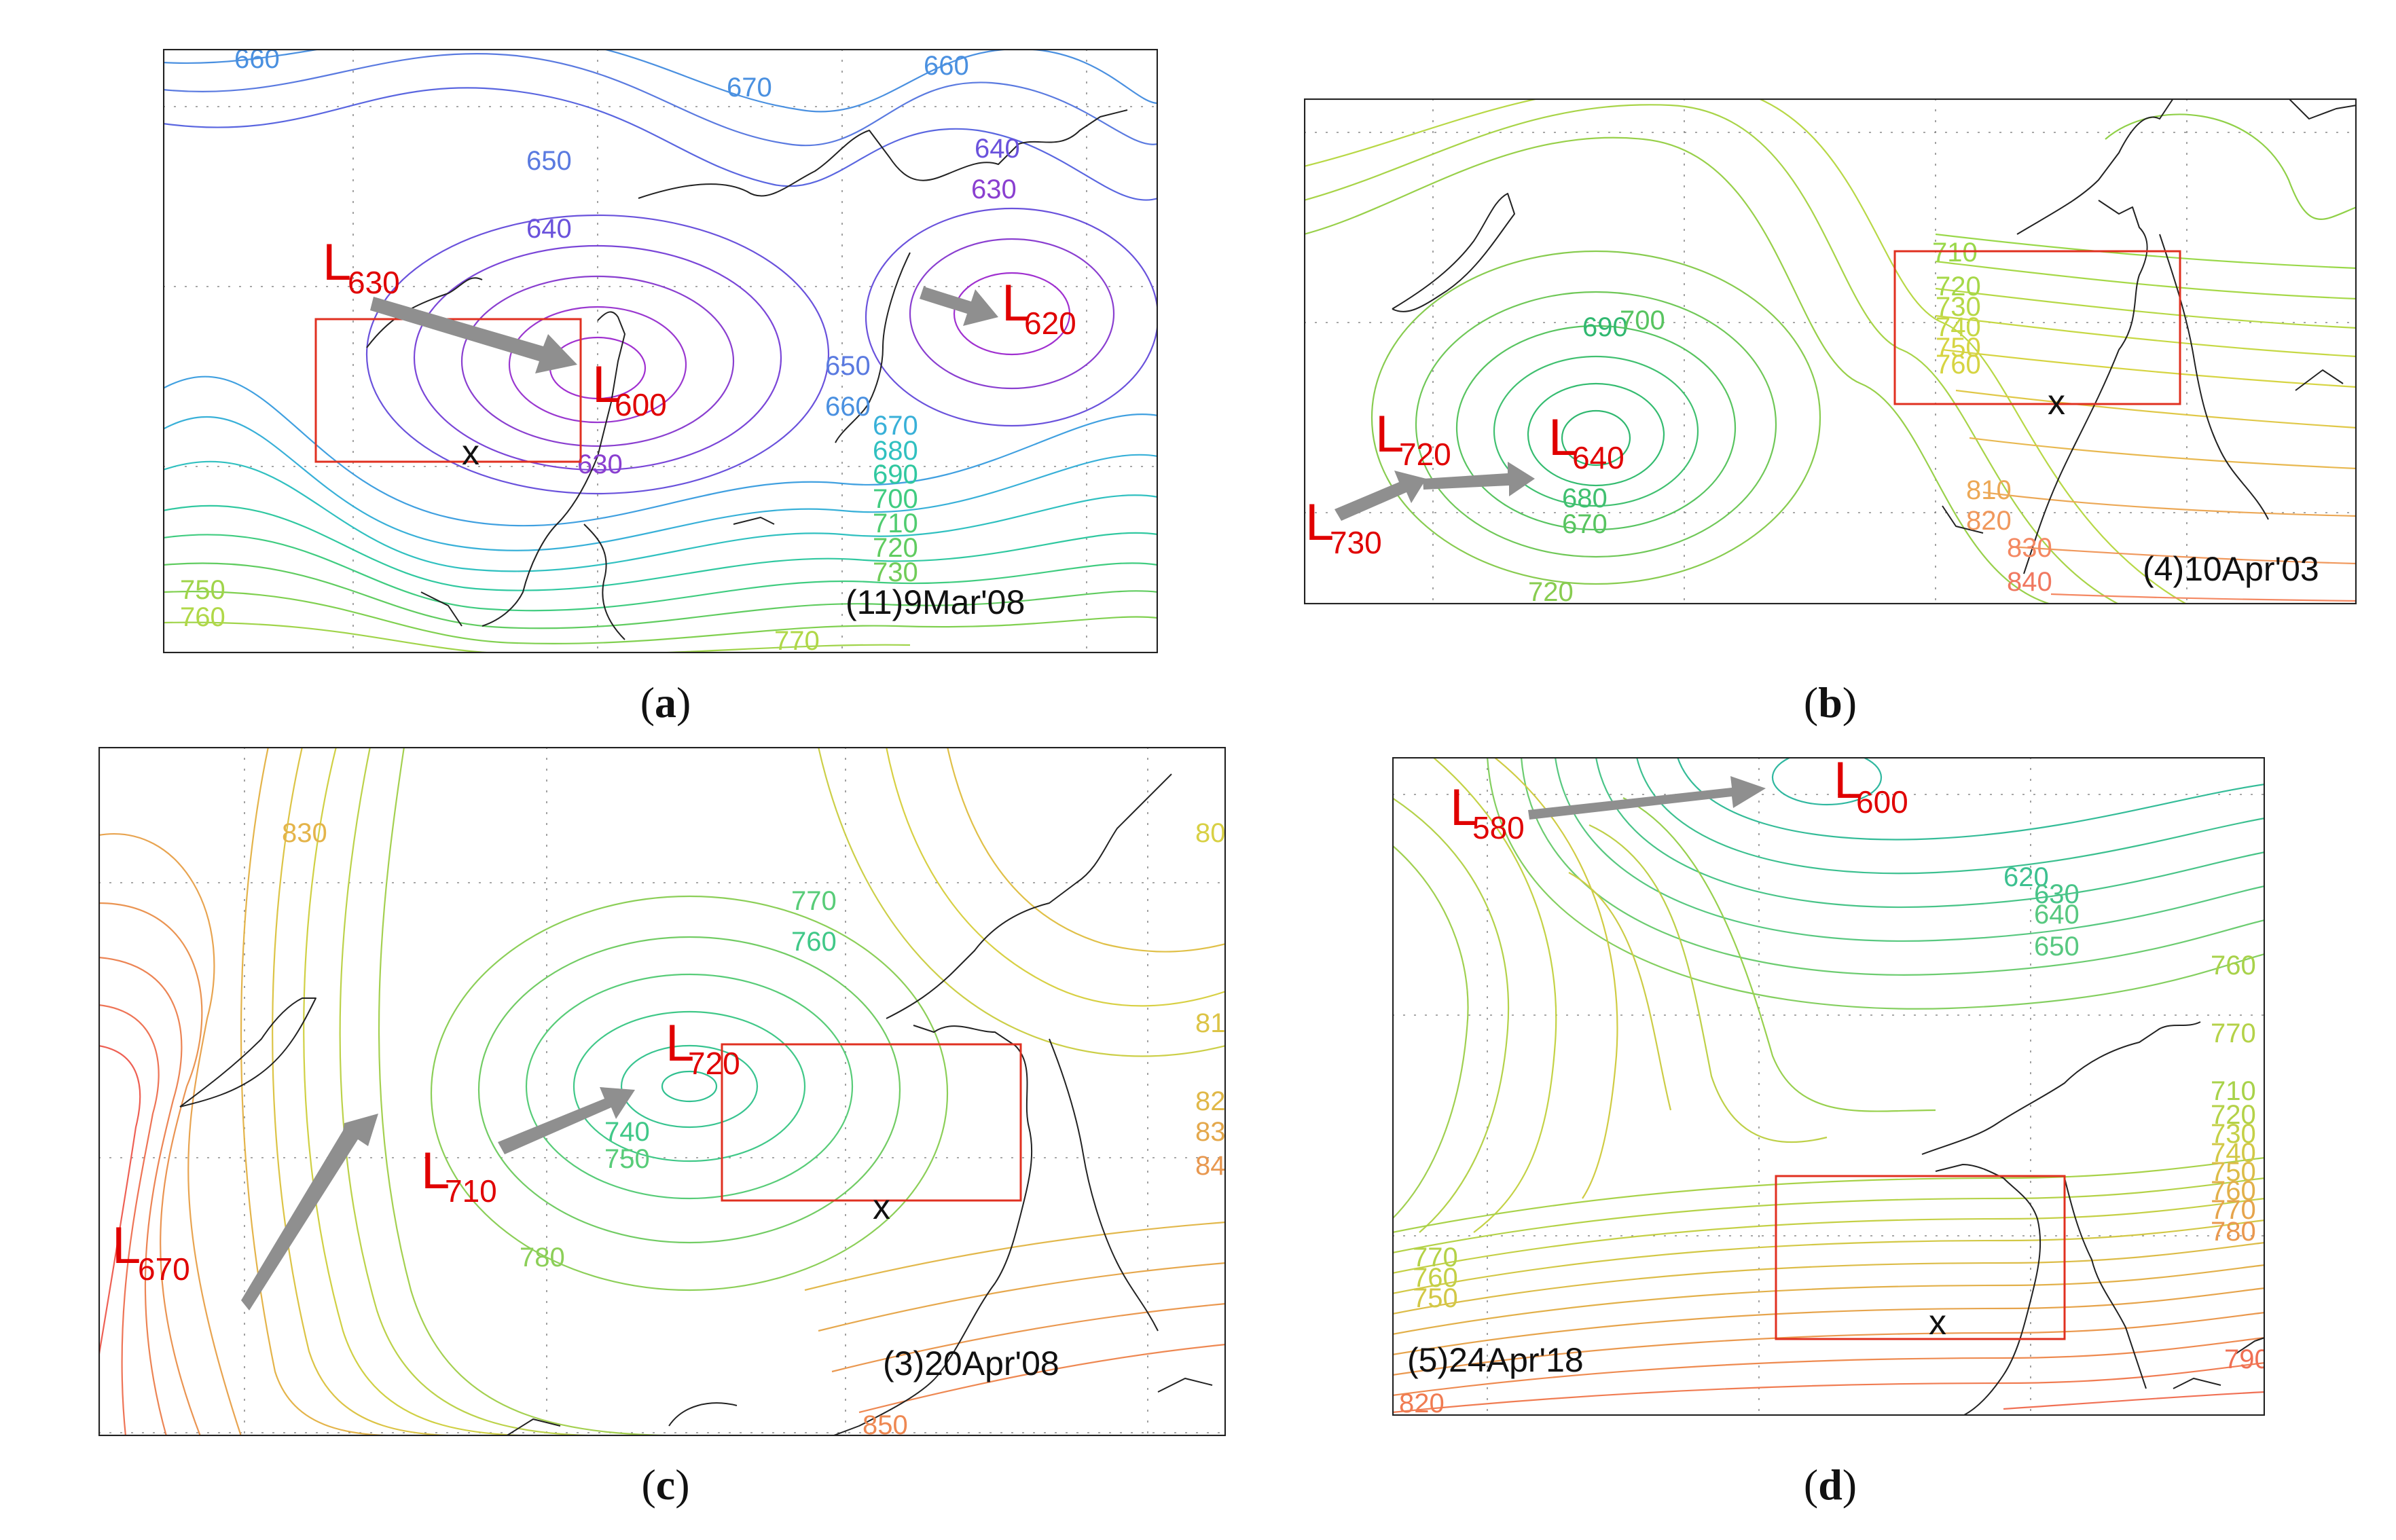 The width and height of the screenshot is (2396, 1540). I want to click on date-label: (4)10Apr'03, so click(2231, 569).